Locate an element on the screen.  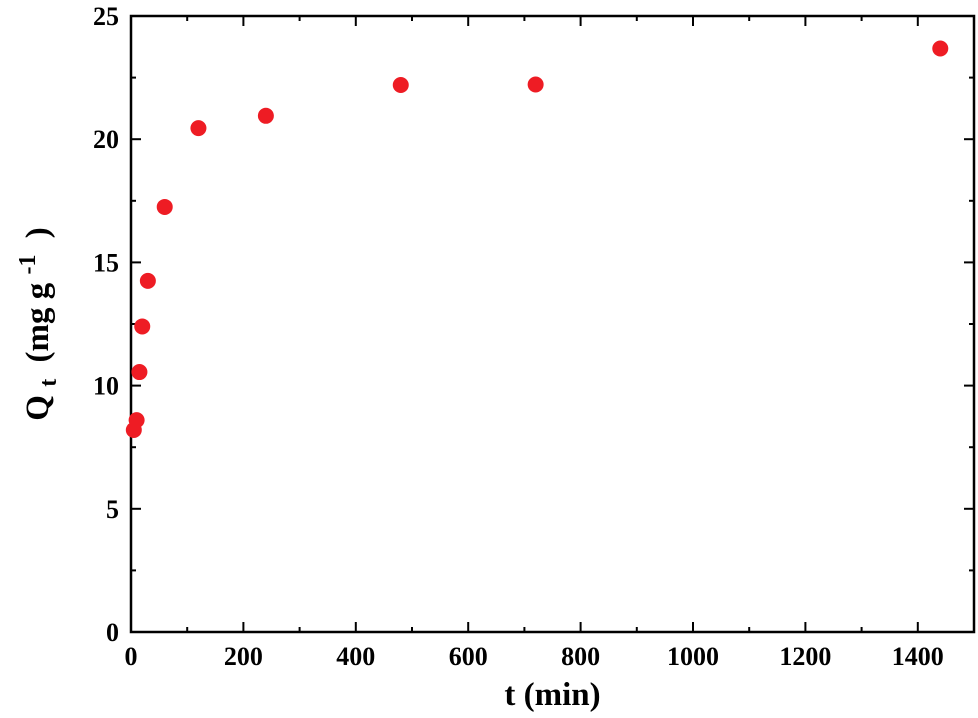
y-tick-label: 25 is located at coordinates (106, 16).